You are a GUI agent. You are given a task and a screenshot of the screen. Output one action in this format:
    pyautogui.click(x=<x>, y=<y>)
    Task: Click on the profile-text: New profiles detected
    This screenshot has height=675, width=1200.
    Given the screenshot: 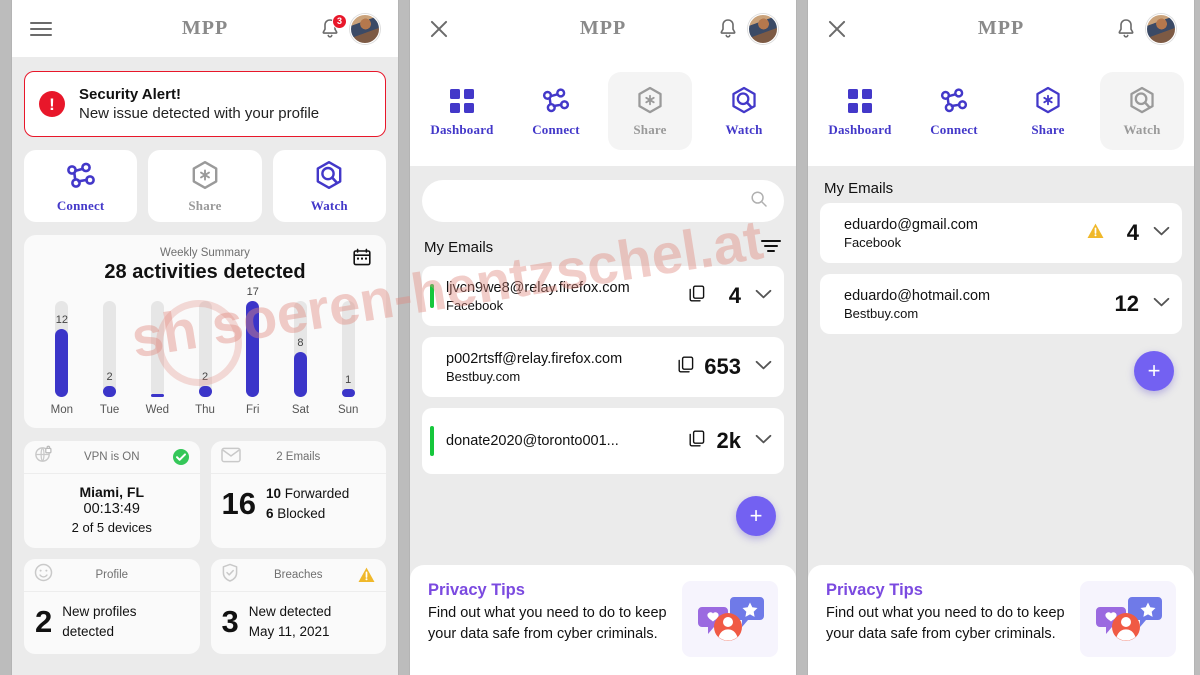 What is the action you would take?
    pyautogui.click(x=99, y=621)
    